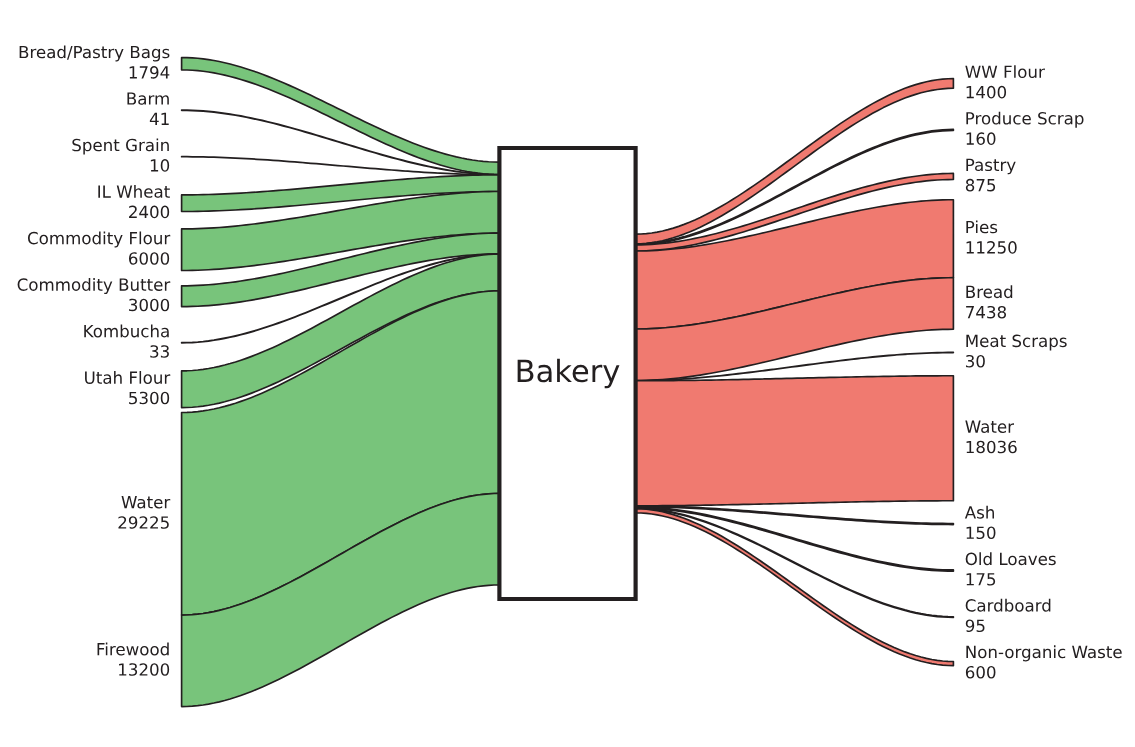  I want to click on data-label: 29225, so click(143, 522).